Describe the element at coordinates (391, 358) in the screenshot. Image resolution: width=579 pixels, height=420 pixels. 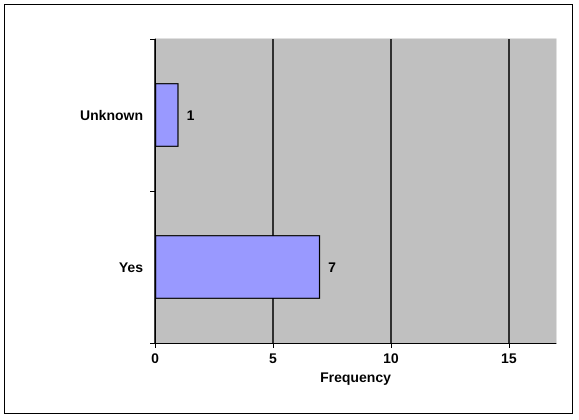
I see `x-tick-label: 10` at that location.